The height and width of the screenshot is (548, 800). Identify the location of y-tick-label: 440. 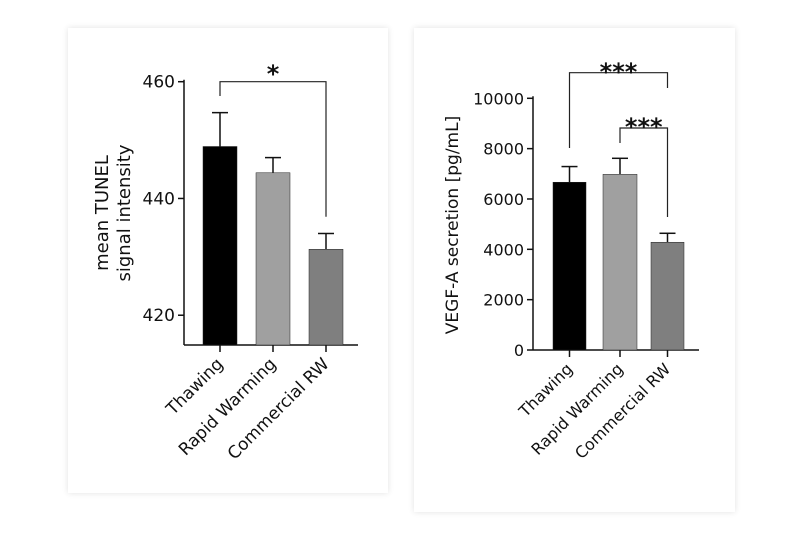
(159, 199).